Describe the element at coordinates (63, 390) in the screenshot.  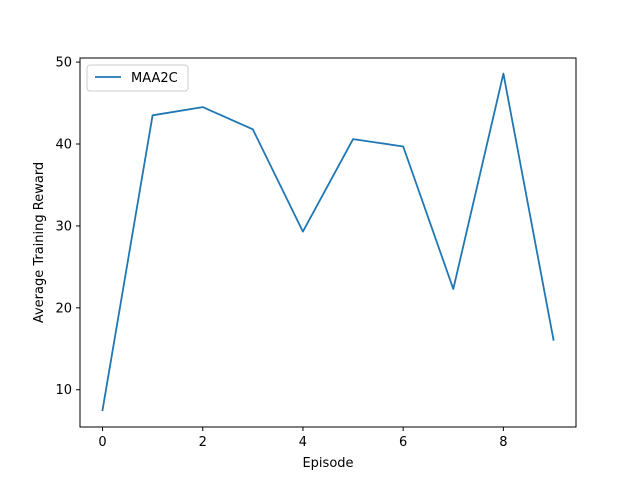
I see `y-tick-label: 10` at that location.